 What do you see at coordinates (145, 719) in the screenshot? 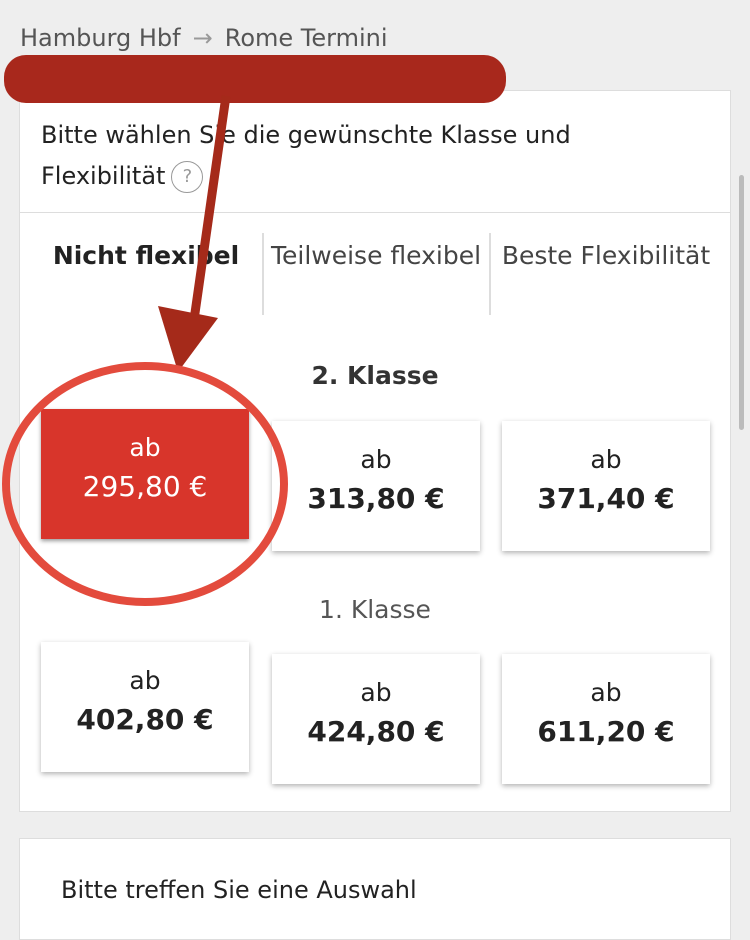
I see `offer-price: 402,80 €` at bounding box center [145, 719].